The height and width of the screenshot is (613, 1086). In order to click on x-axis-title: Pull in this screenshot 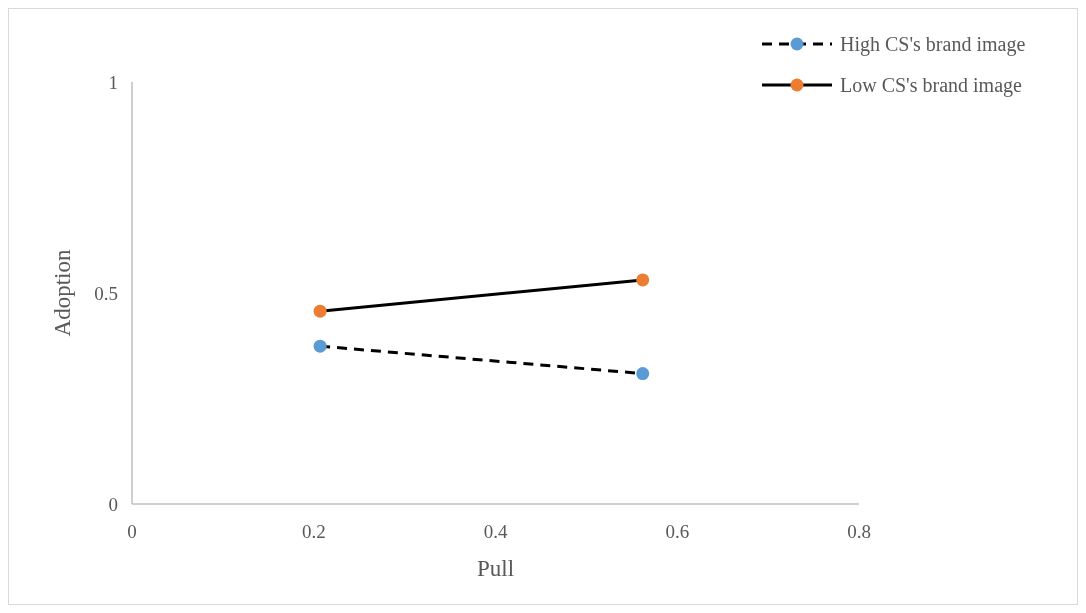, I will do `click(495, 568)`.